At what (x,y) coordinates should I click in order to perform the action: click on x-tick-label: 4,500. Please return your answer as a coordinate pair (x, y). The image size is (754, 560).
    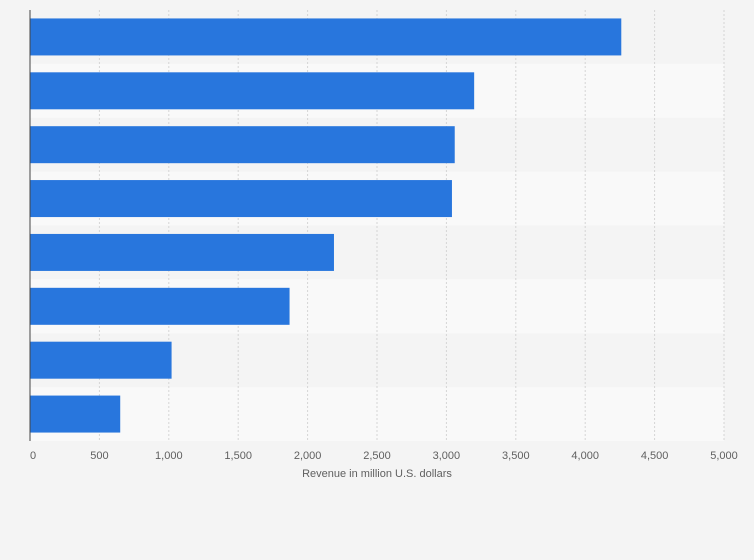
    Looking at the image, I should click on (655, 456).